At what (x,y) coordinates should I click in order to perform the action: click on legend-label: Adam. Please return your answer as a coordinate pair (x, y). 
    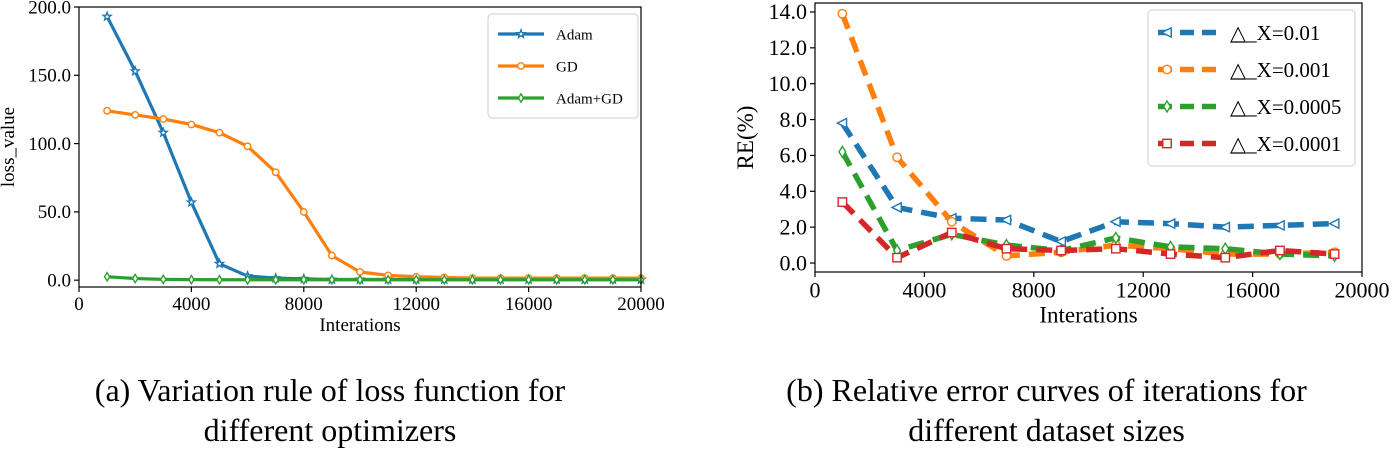
    Looking at the image, I should click on (574, 35).